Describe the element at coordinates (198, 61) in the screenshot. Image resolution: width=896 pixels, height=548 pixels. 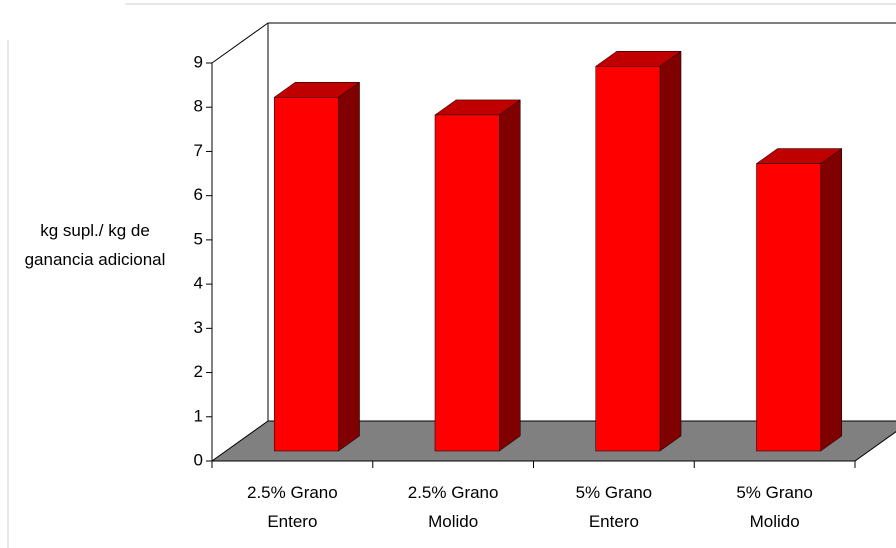
I see `y-tick-label: 9` at that location.